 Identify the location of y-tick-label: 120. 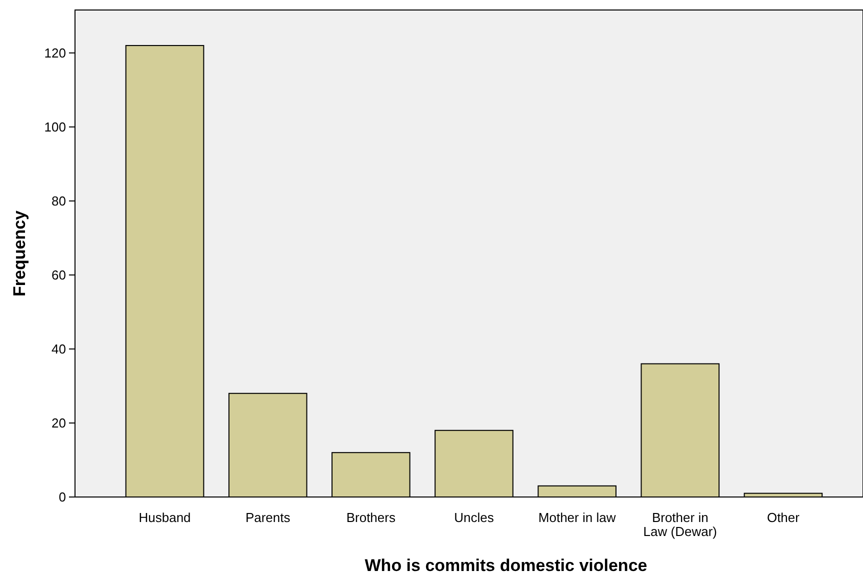
(55, 52).